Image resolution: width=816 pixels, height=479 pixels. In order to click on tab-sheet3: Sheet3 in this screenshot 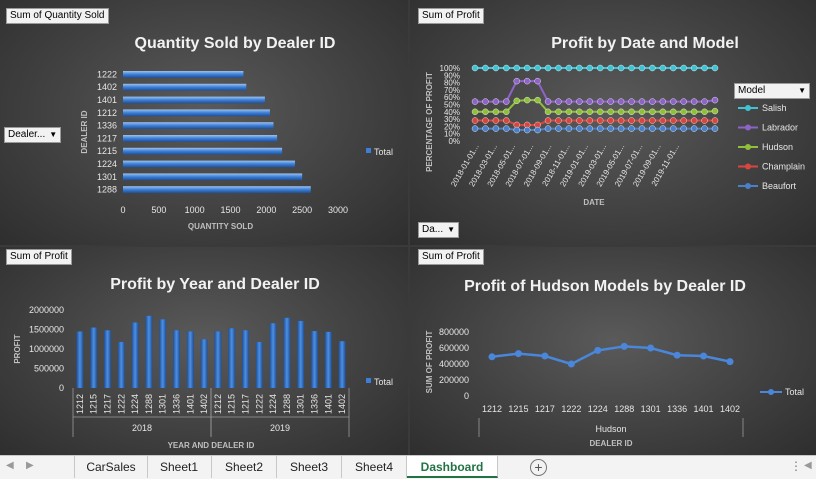, I will do `click(309, 467)`.